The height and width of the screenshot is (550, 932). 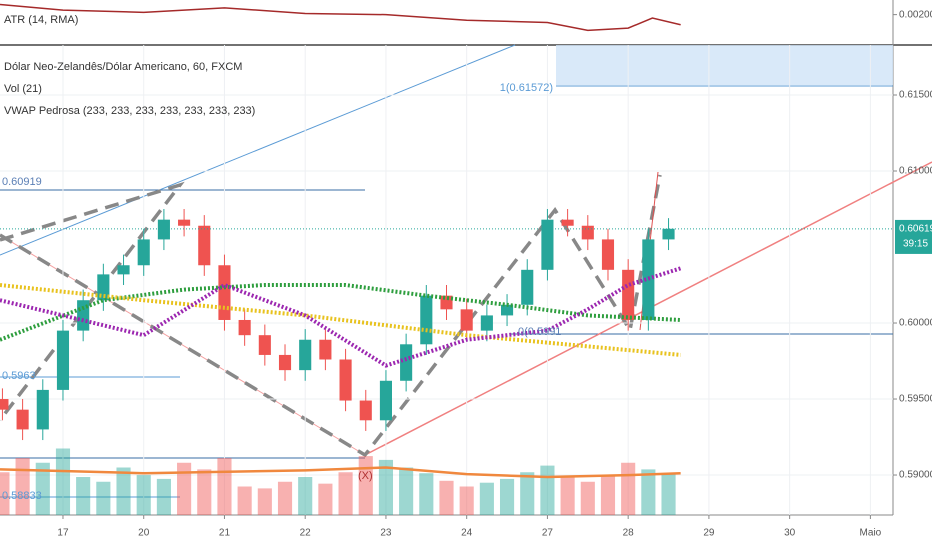 I want to click on indicator-label: Vol (21), so click(x=23, y=89).